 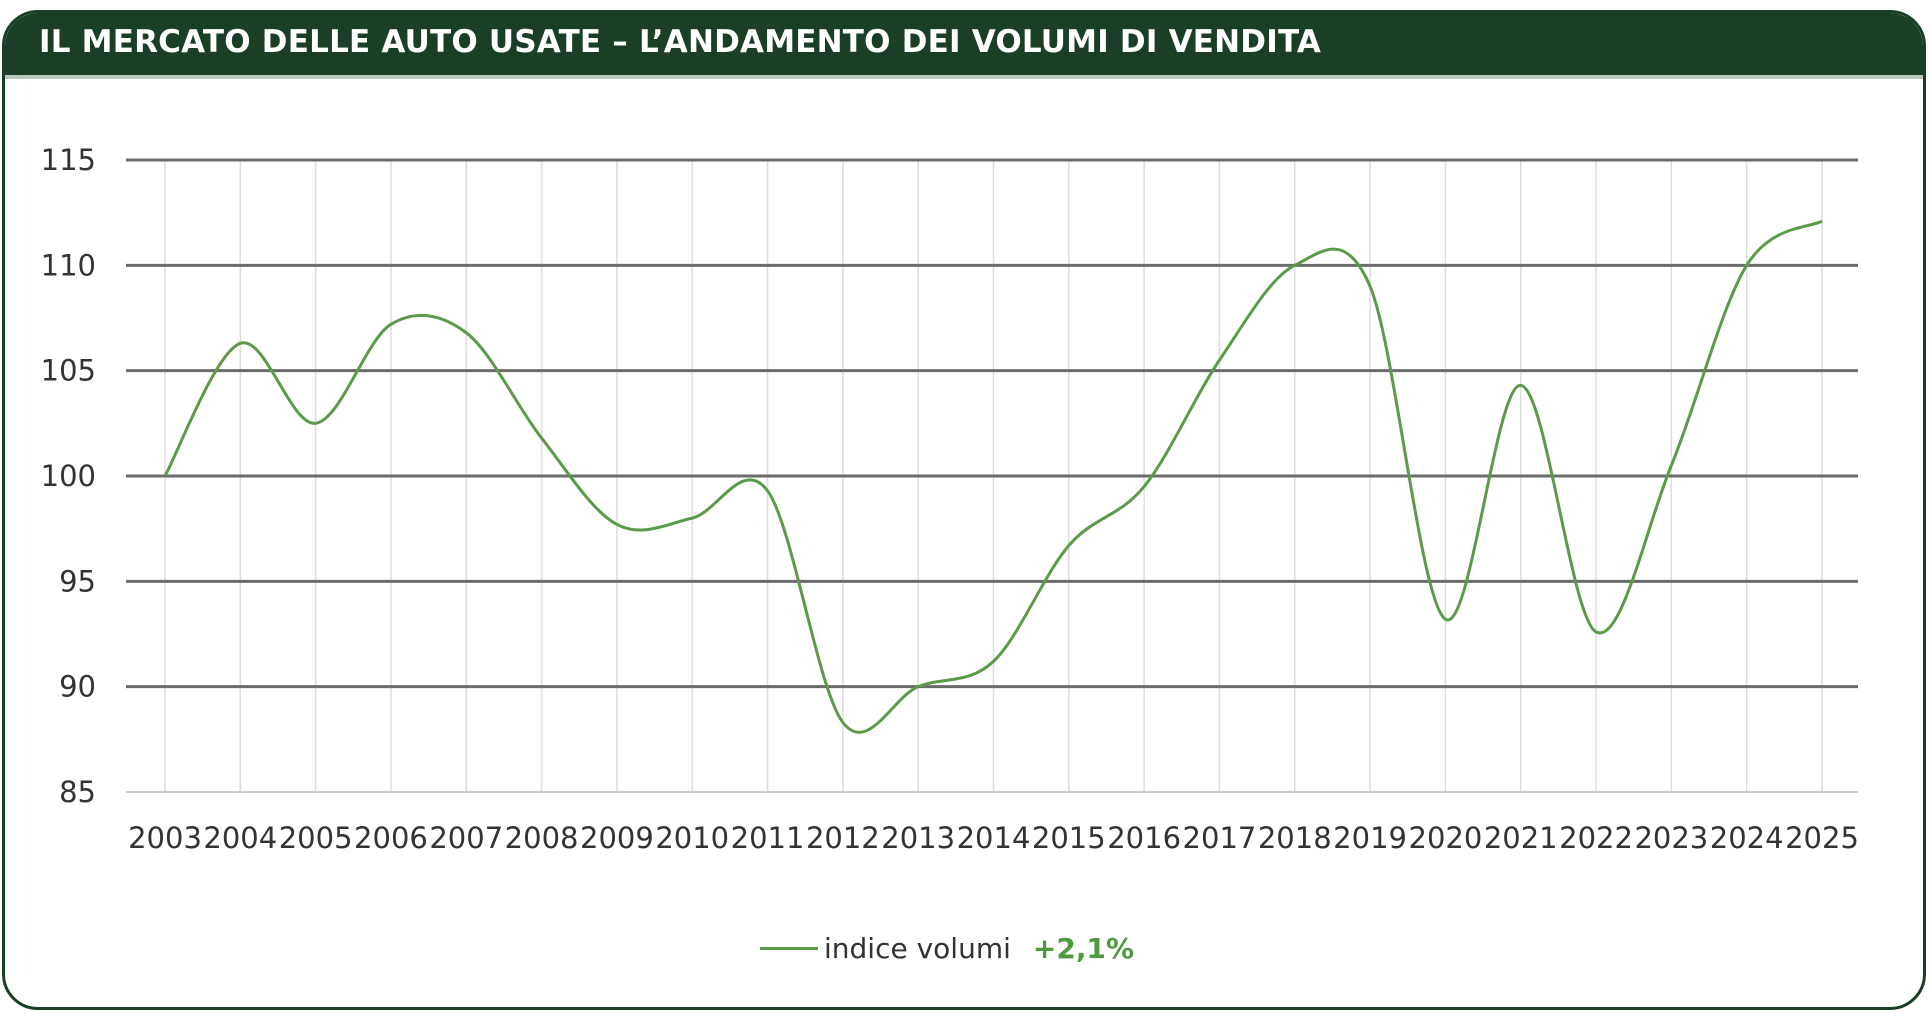 What do you see at coordinates (68, 160) in the screenshot?
I see `y-tick-label-115: 115` at bounding box center [68, 160].